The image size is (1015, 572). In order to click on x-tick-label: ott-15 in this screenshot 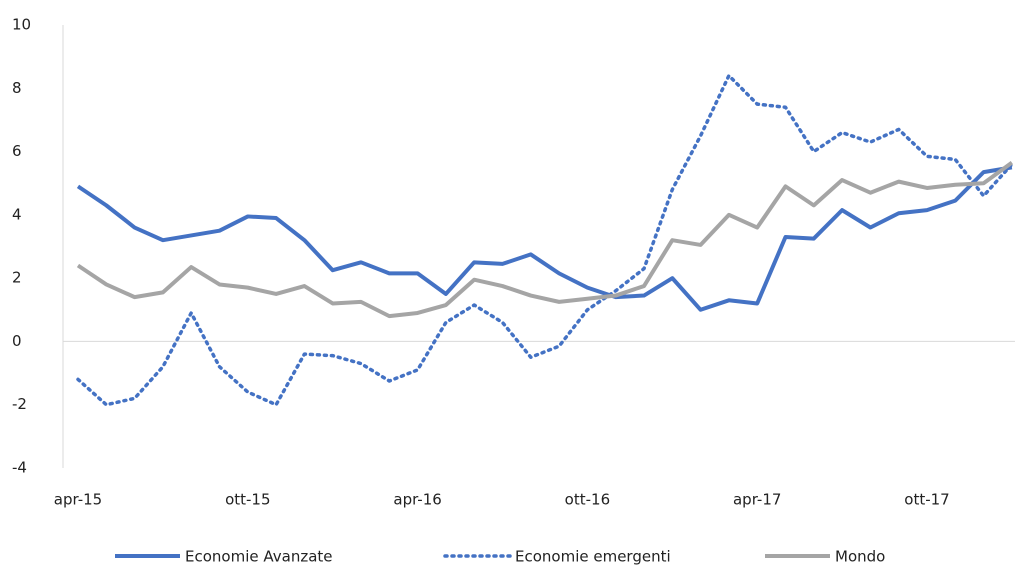, I will do `click(247, 500)`.